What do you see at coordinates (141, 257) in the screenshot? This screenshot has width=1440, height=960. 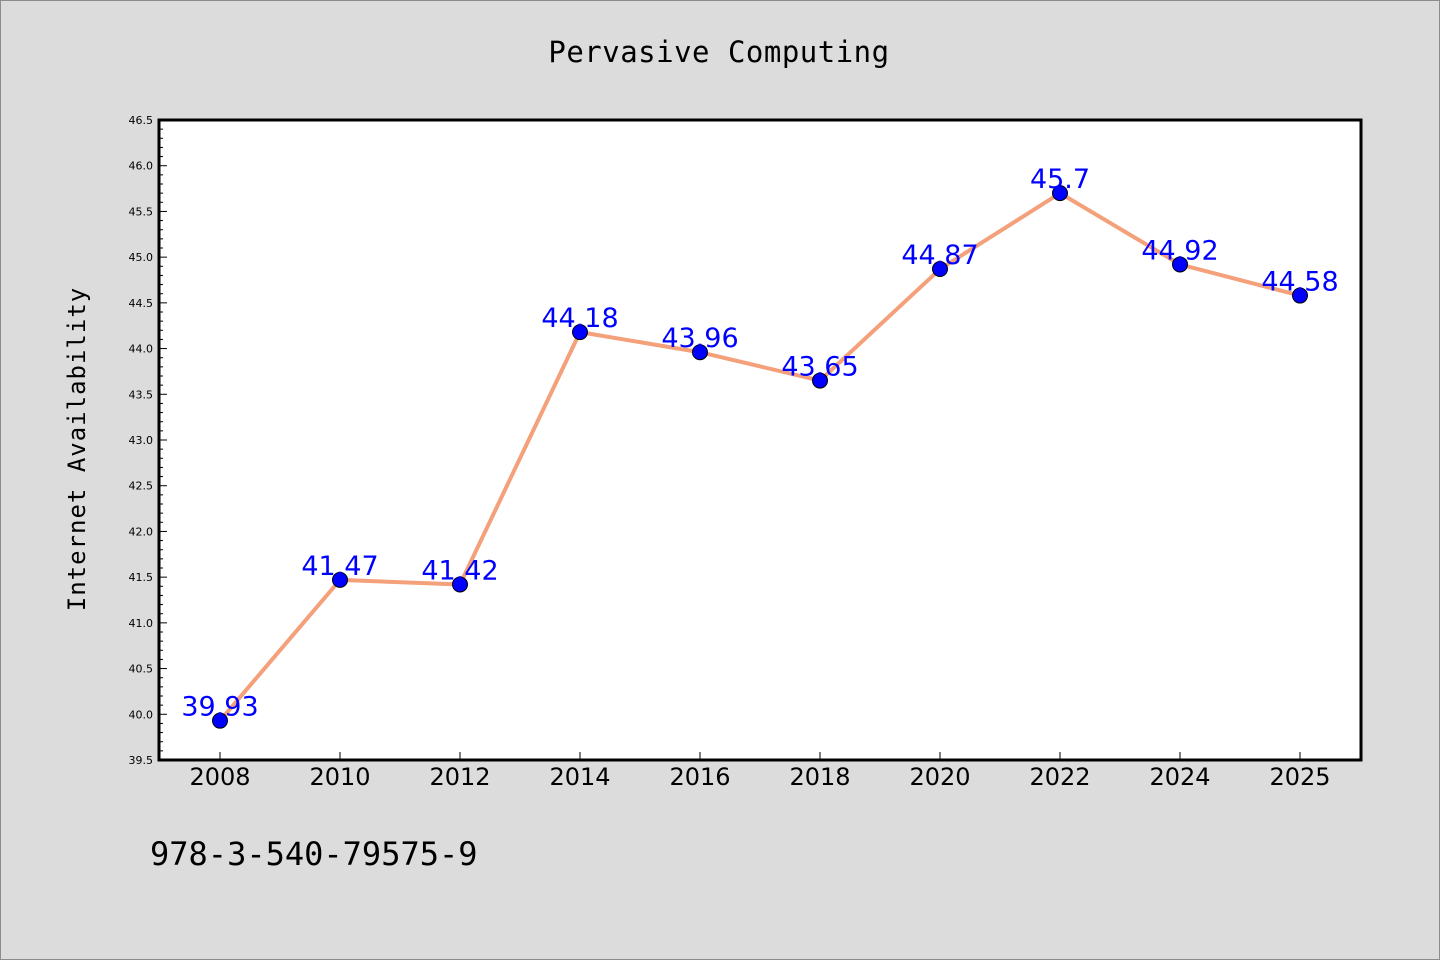 I see `y-tick-label: 45.0` at bounding box center [141, 257].